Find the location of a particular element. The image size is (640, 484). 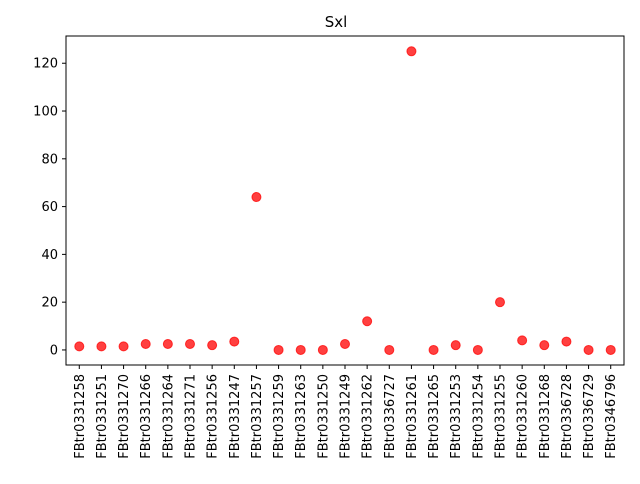

data-point-FBtr0331262 is located at coordinates (367, 321).